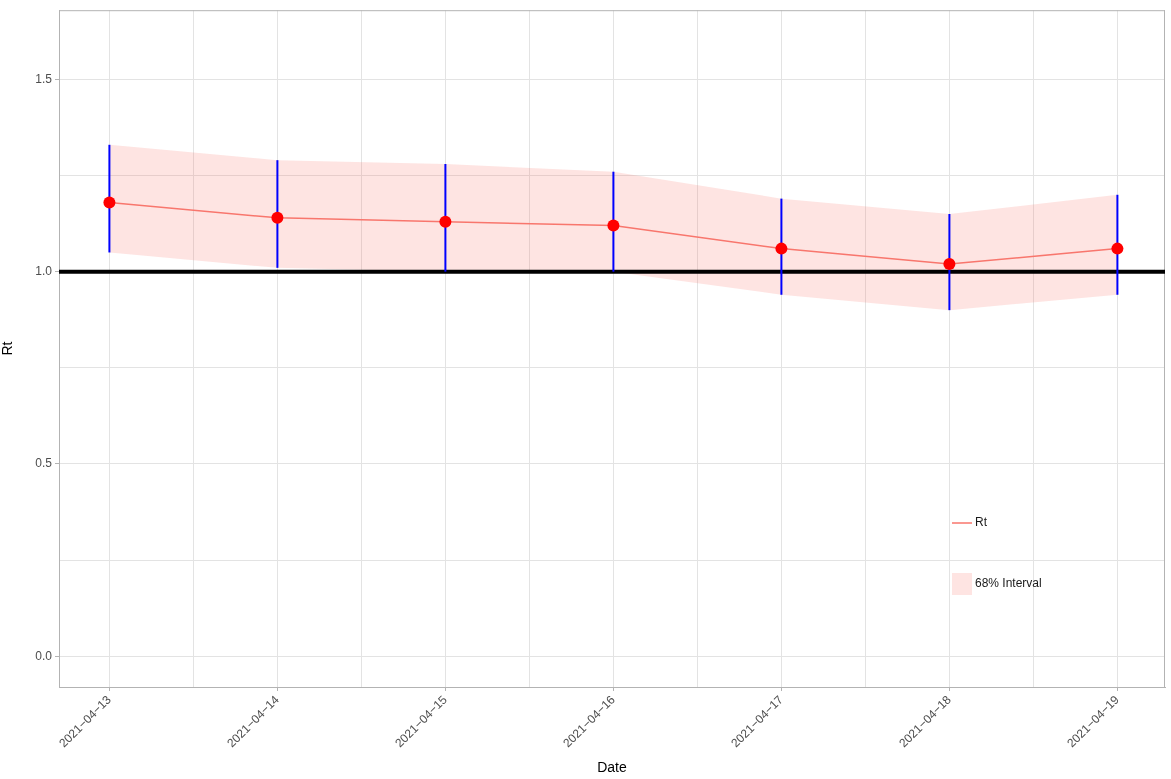  What do you see at coordinates (981, 522) in the screenshot?
I see `legend-label: Rt` at bounding box center [981, 522].